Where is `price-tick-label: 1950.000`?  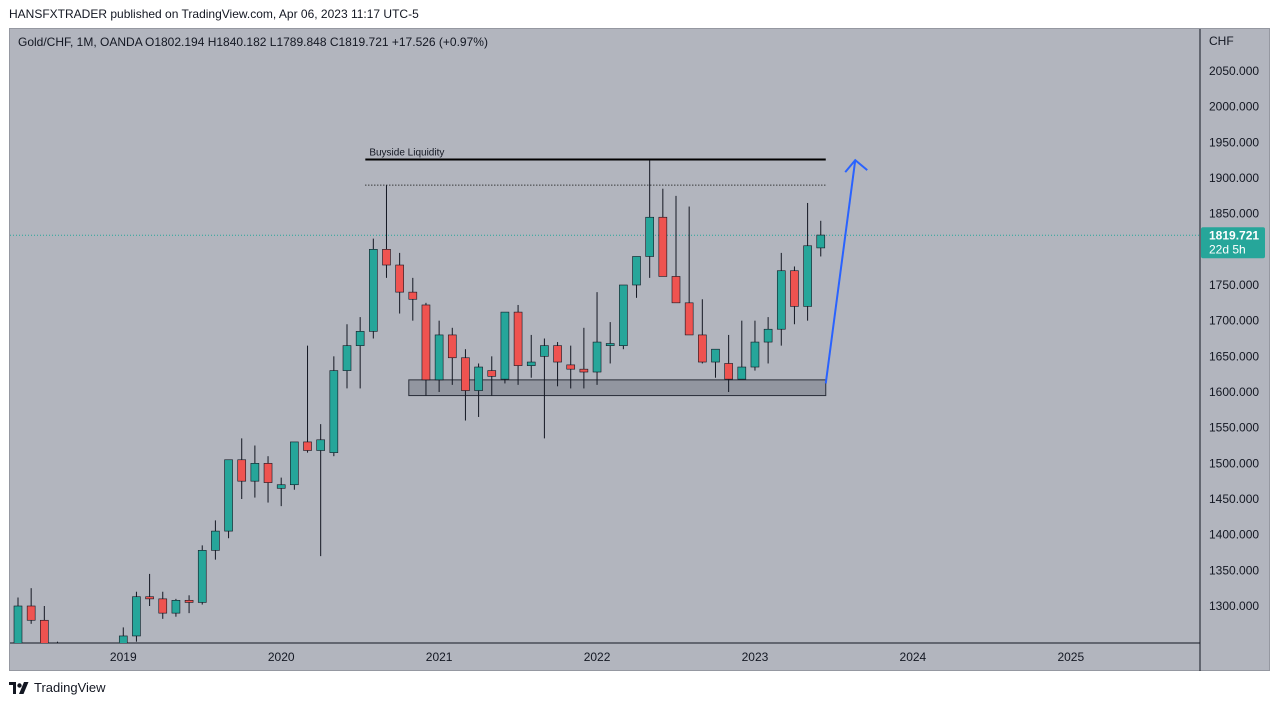
price-tick-label: 1950.000 is located at coordinates (1234, 142).